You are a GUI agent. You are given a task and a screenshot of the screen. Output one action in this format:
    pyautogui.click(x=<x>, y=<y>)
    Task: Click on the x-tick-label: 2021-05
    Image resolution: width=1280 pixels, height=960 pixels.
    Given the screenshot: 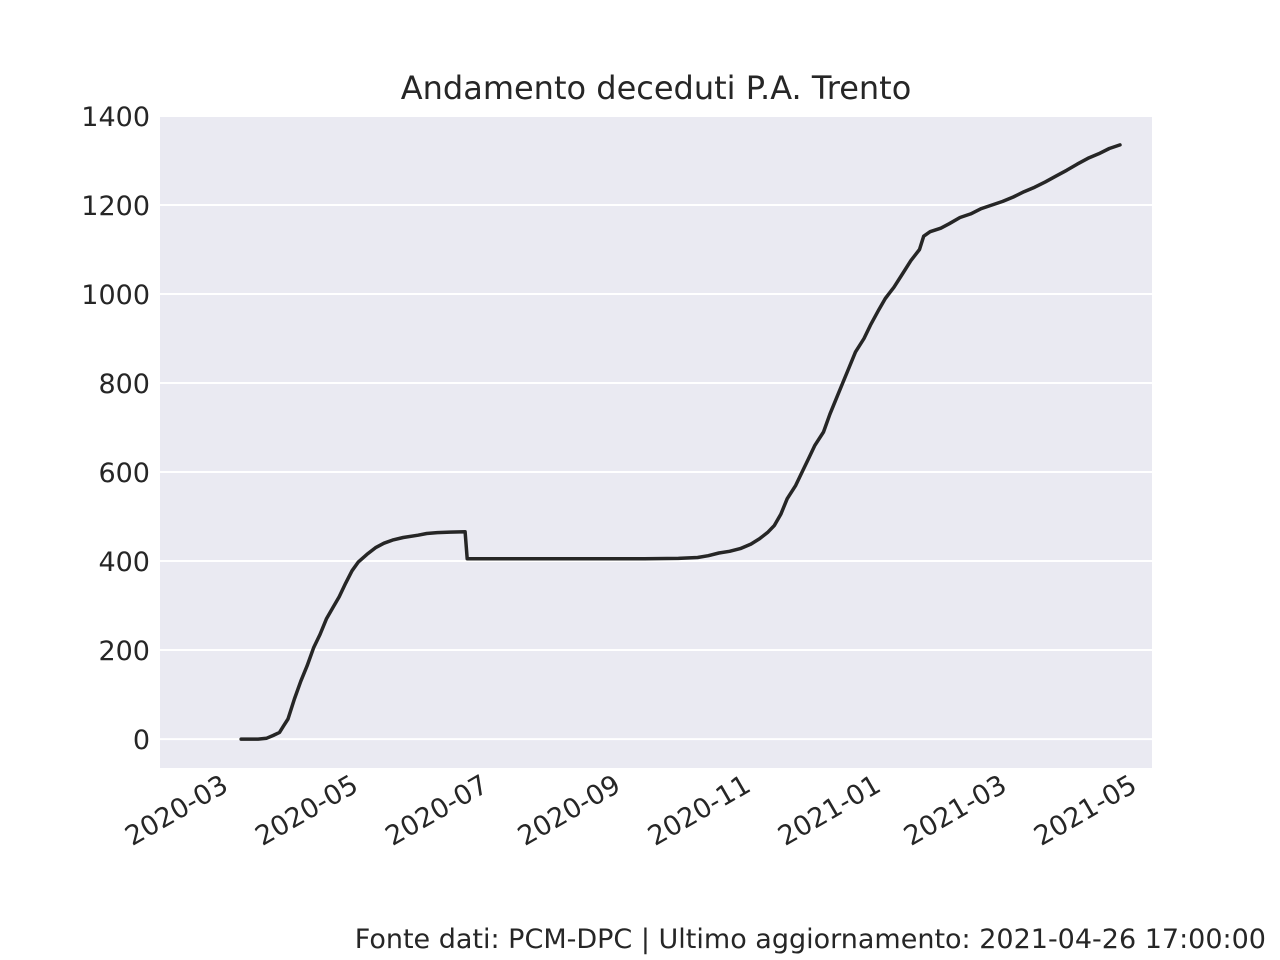 What is the action you would take?
    pyautogui.click(x=1085, y=810)
    